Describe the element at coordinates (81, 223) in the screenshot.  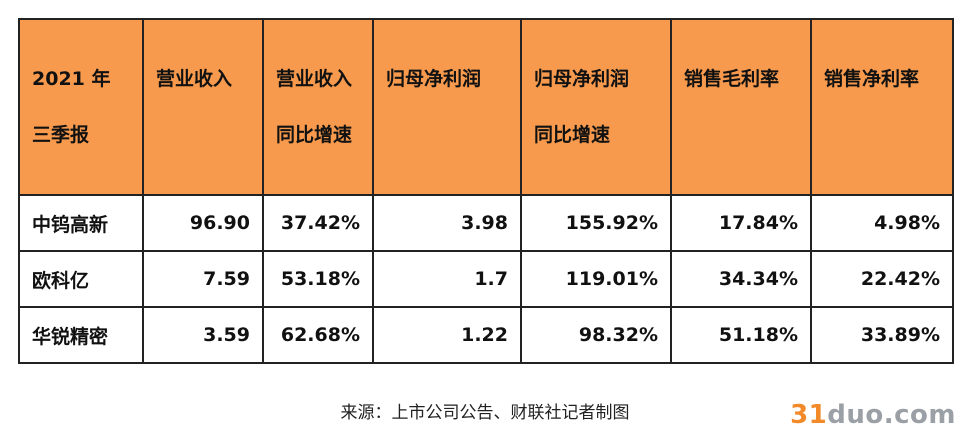
I see `company-name-cell: 中钨高新` at that location.